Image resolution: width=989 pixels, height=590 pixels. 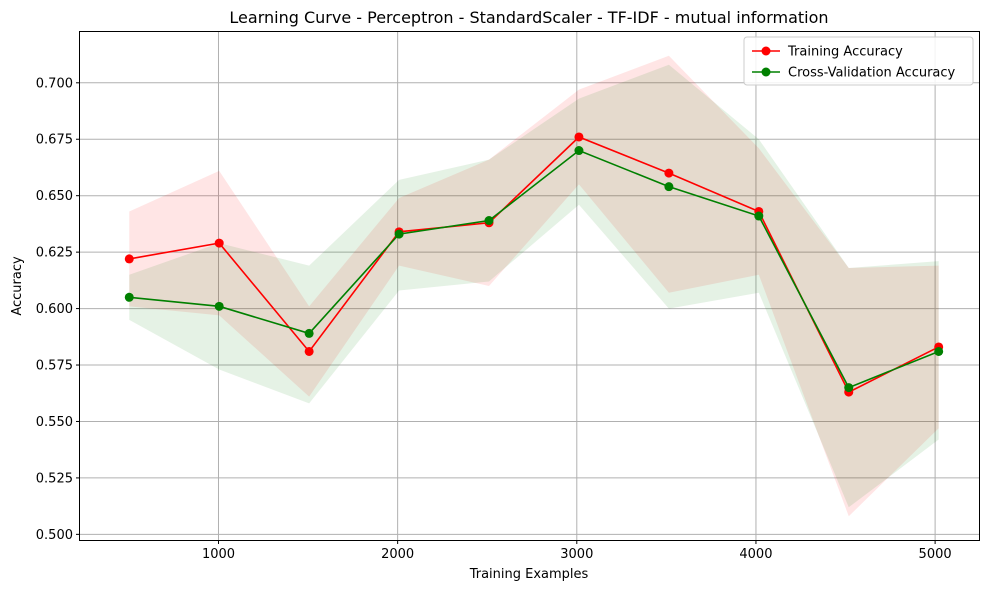 I want to click on x-axis-ticks: 1000 2000 3000 4000 5000, so click(x=577, y=551).